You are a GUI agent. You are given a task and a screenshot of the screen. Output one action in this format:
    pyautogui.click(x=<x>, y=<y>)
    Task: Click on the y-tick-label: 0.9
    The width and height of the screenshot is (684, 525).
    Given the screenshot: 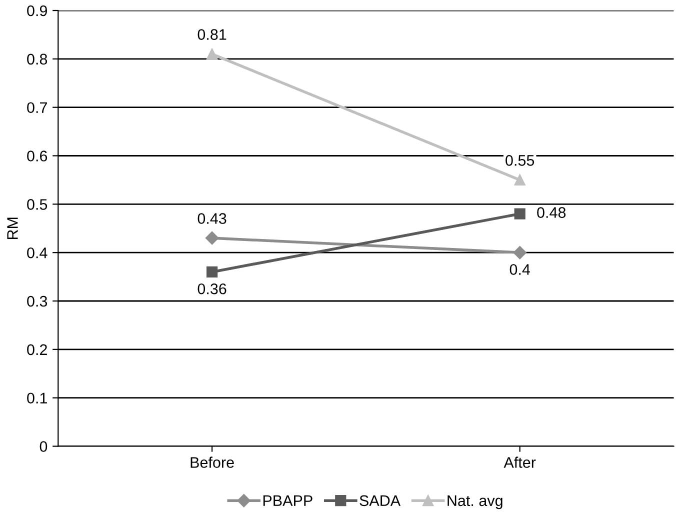 What is the action you would take?
    pyautogui.click(x=37, y=10)
    